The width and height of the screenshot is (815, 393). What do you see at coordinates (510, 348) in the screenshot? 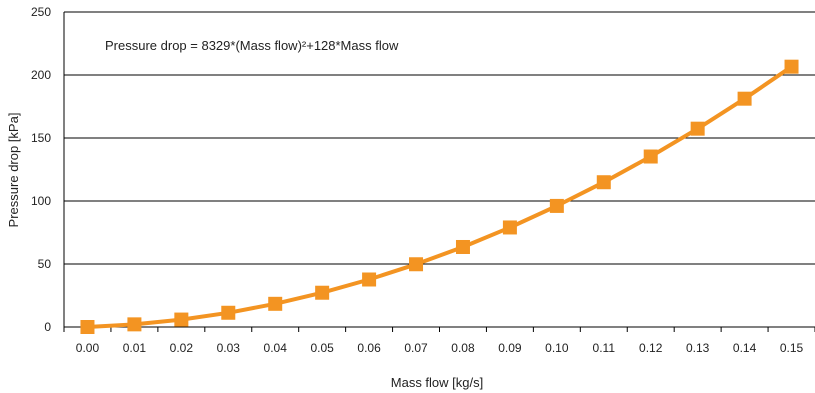
I see `x-tick-label: 0.09` at bounding box center [510, 348].